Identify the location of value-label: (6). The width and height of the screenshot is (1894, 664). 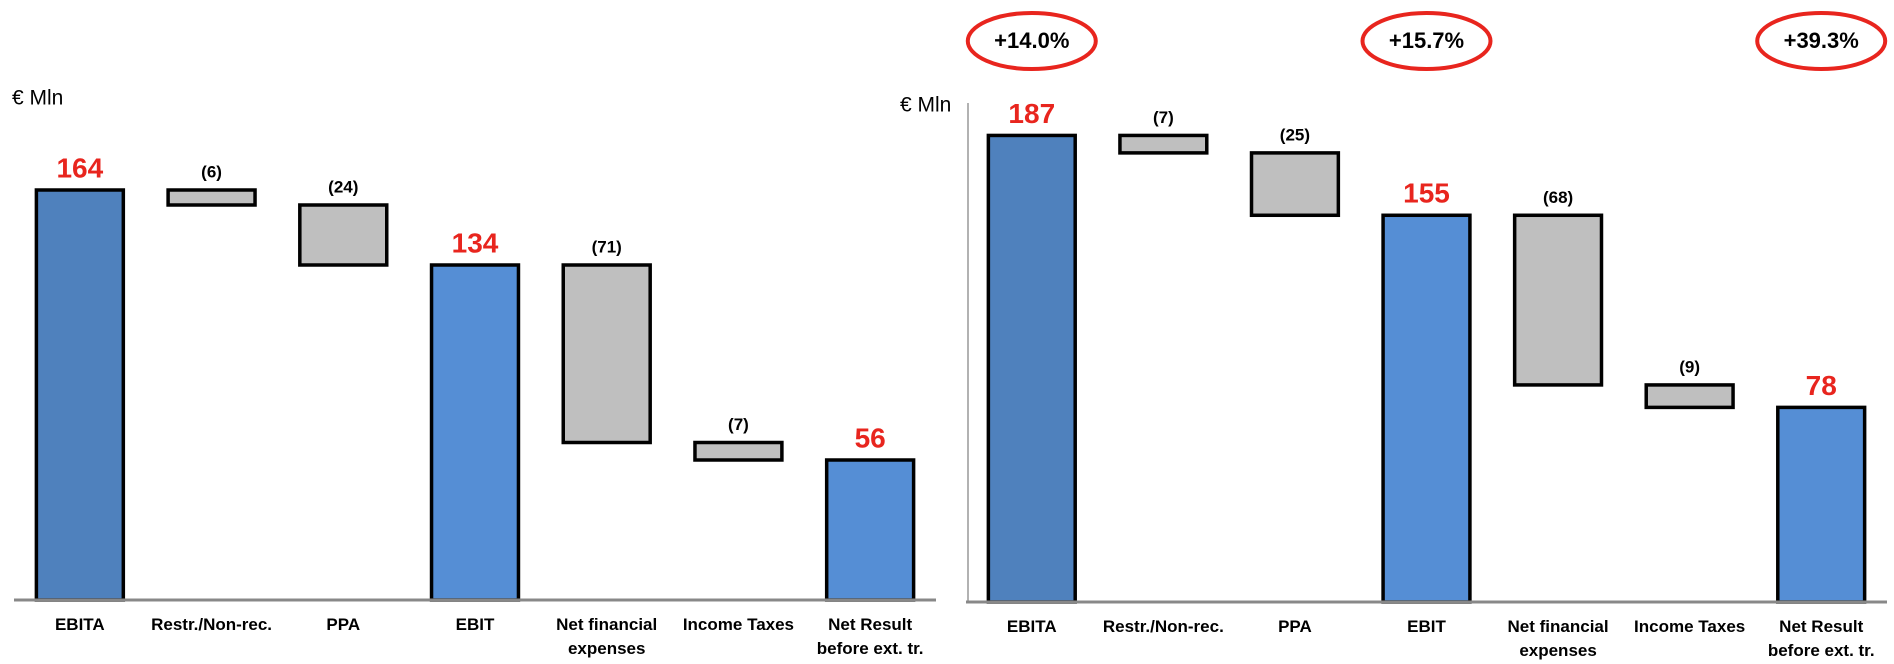
(211, 171).